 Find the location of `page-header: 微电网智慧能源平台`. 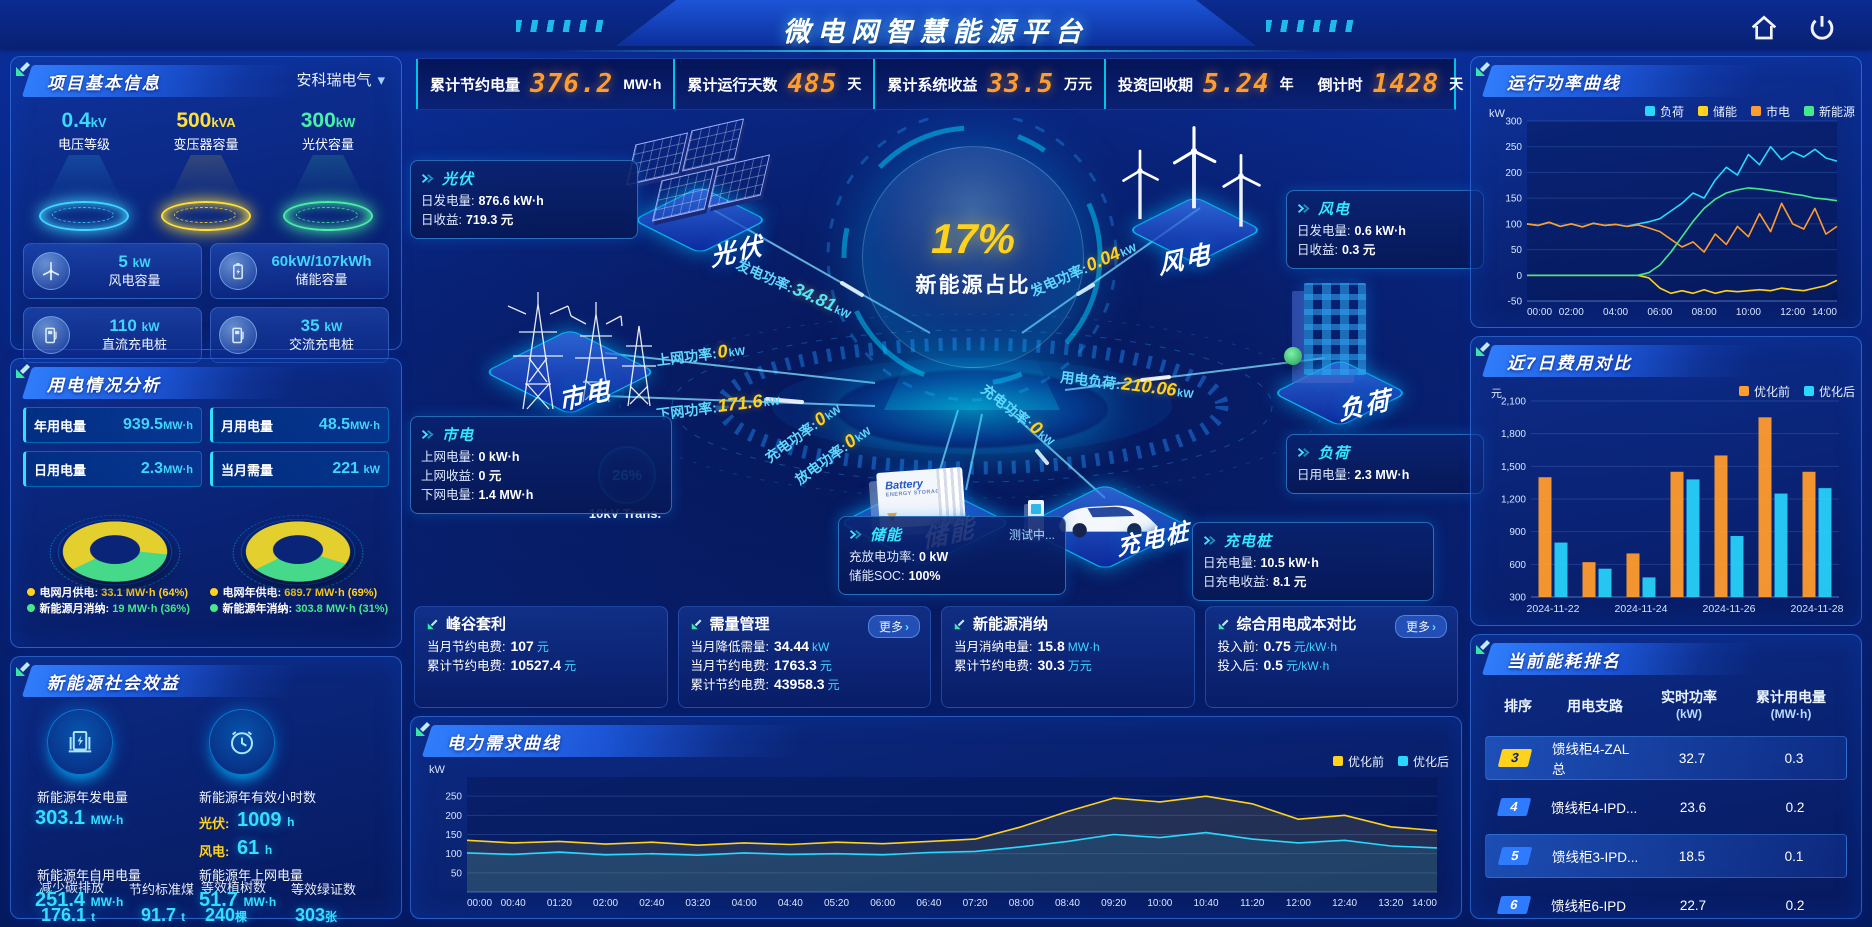

page-header: 微电网智慧能源平台 is located at coordinates (936, 27).